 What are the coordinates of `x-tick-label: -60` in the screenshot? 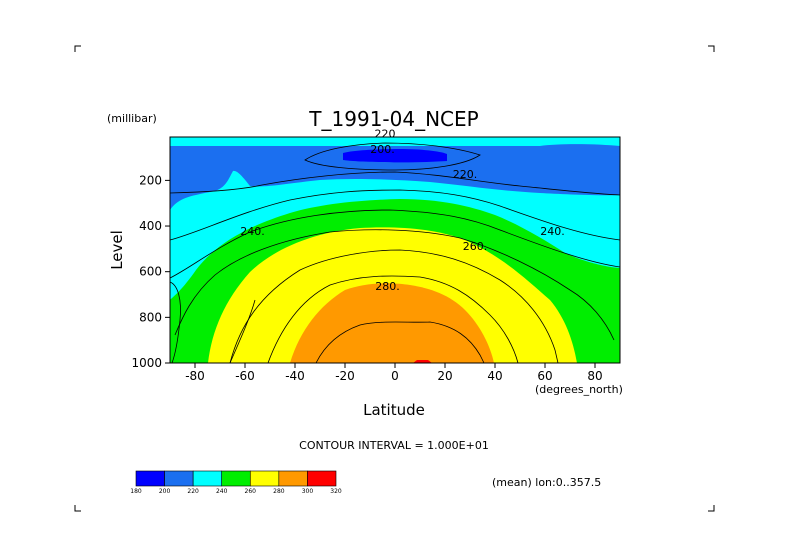 It's located at (245, 376).